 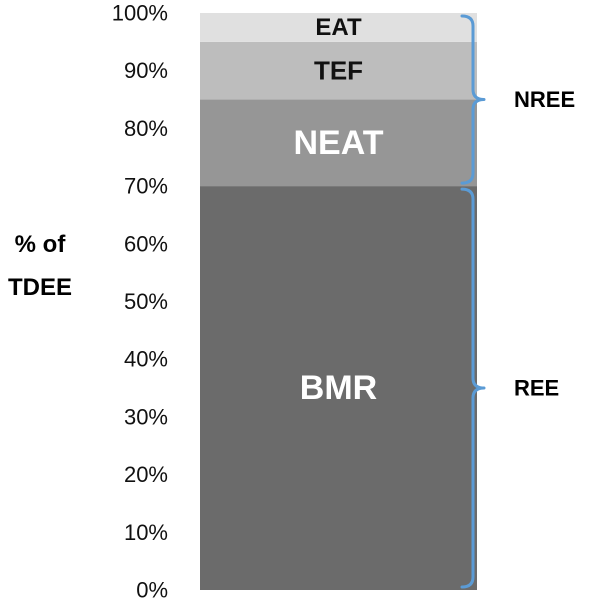 What do you see at coordinates (146, 70) in the screenshot?
I see `y-tick-label: 90%` at bounding box center [146, 70].